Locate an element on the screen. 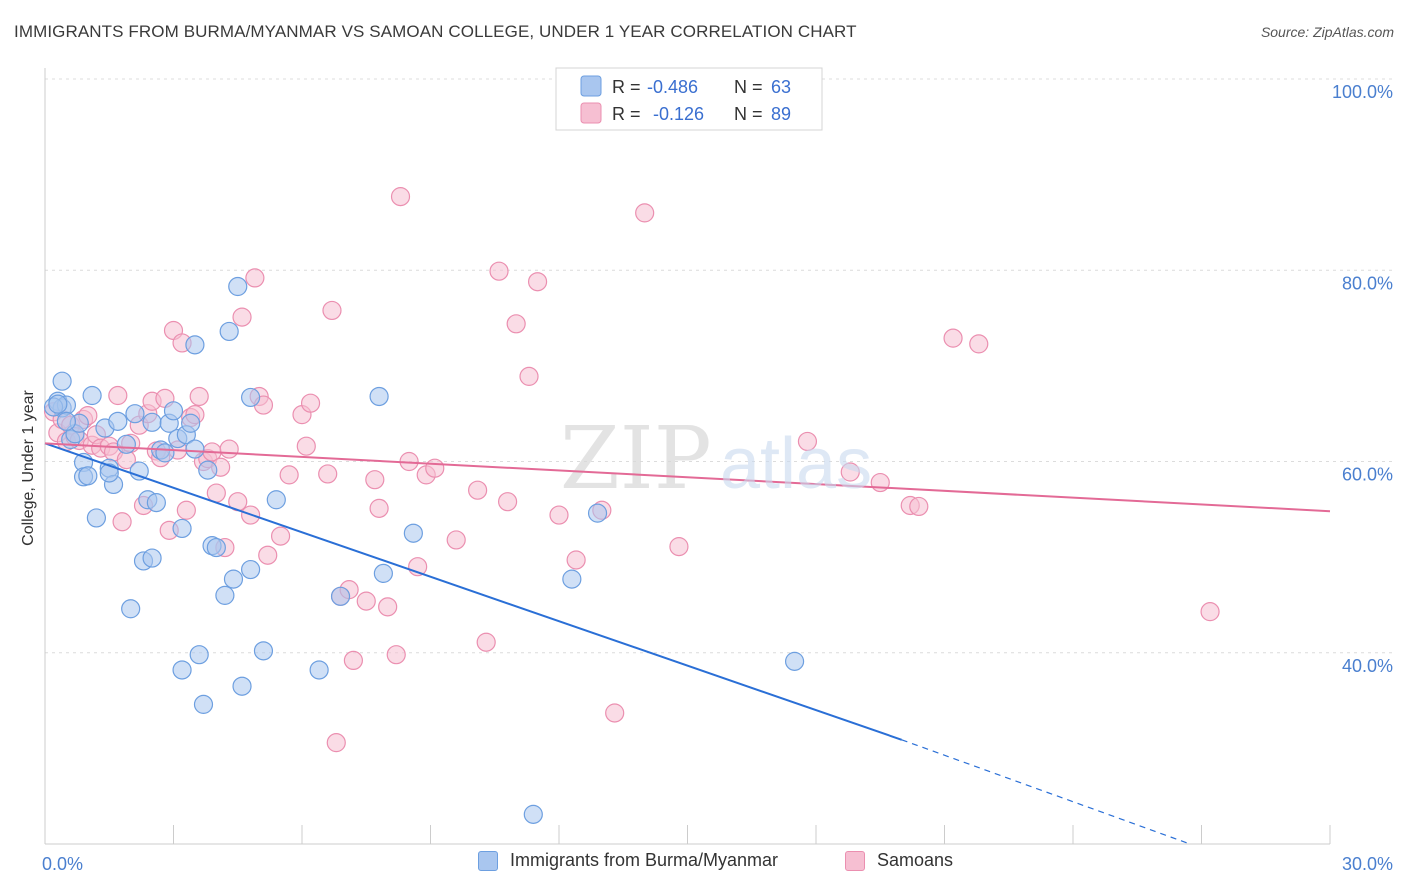  legend-n-label-2: N = is located at coordinates (748, 114).